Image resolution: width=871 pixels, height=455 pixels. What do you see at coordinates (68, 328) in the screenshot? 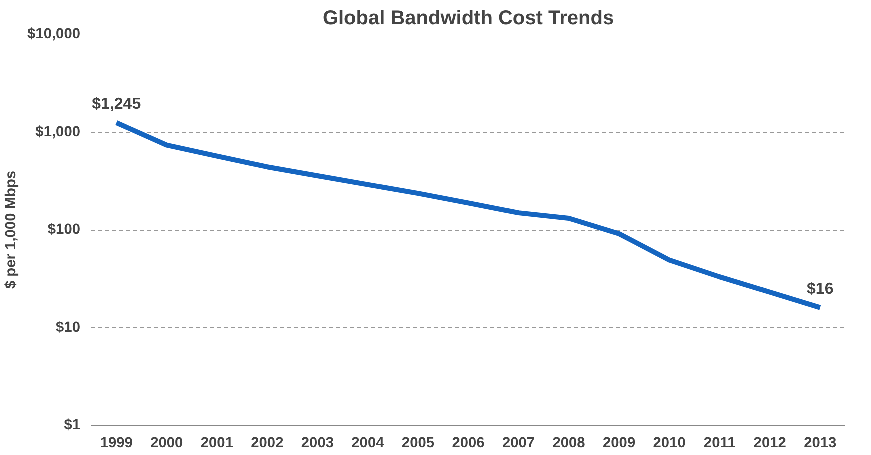
I see `y-tick-label: $10` at bounding box center [68, 328].